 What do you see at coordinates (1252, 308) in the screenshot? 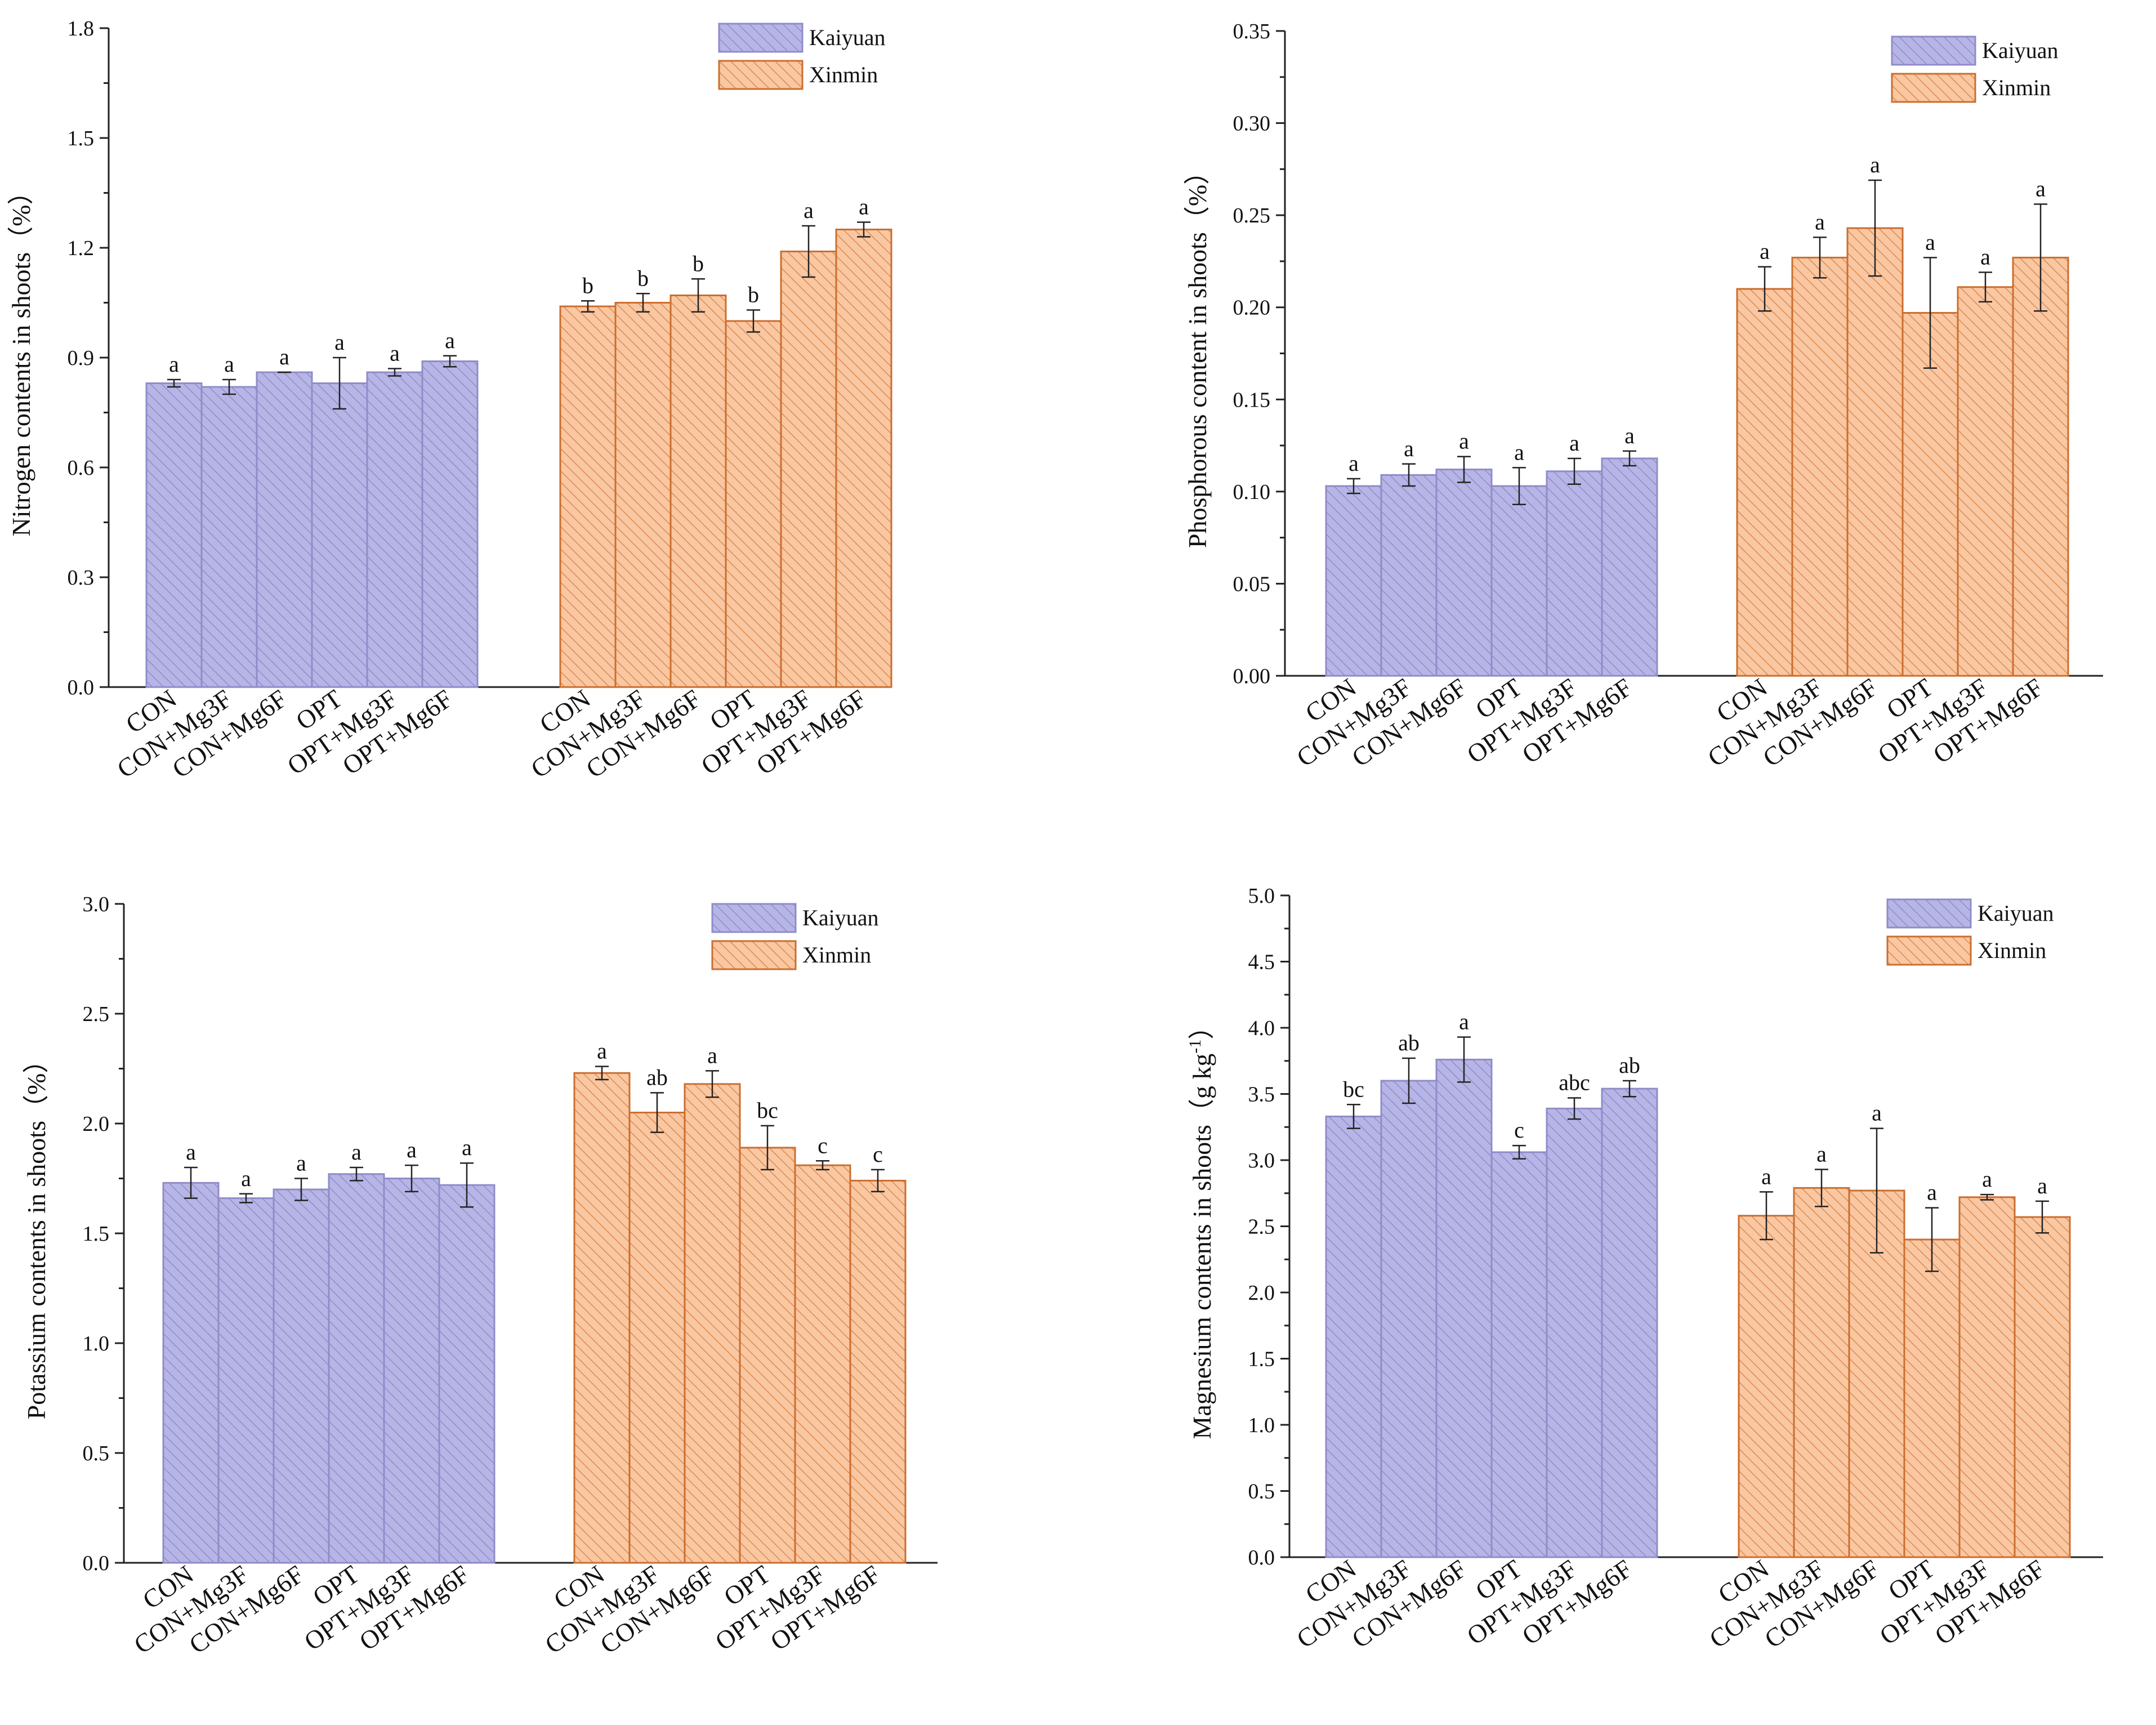
I see `y-tick-label: 0.20` at bounding box center [1252, 308].